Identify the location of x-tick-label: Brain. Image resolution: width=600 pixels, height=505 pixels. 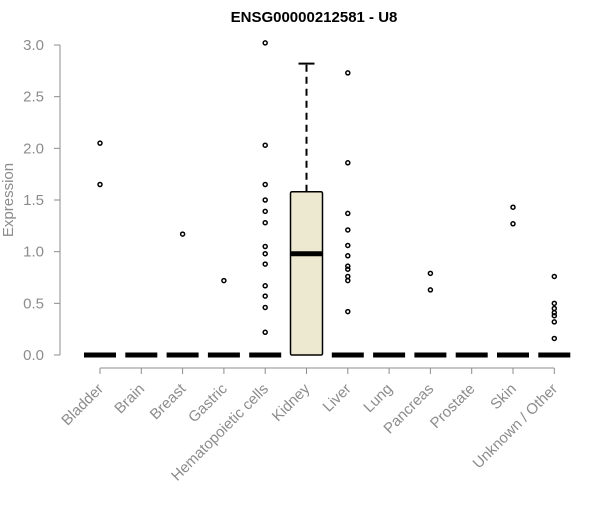
(129, 398).